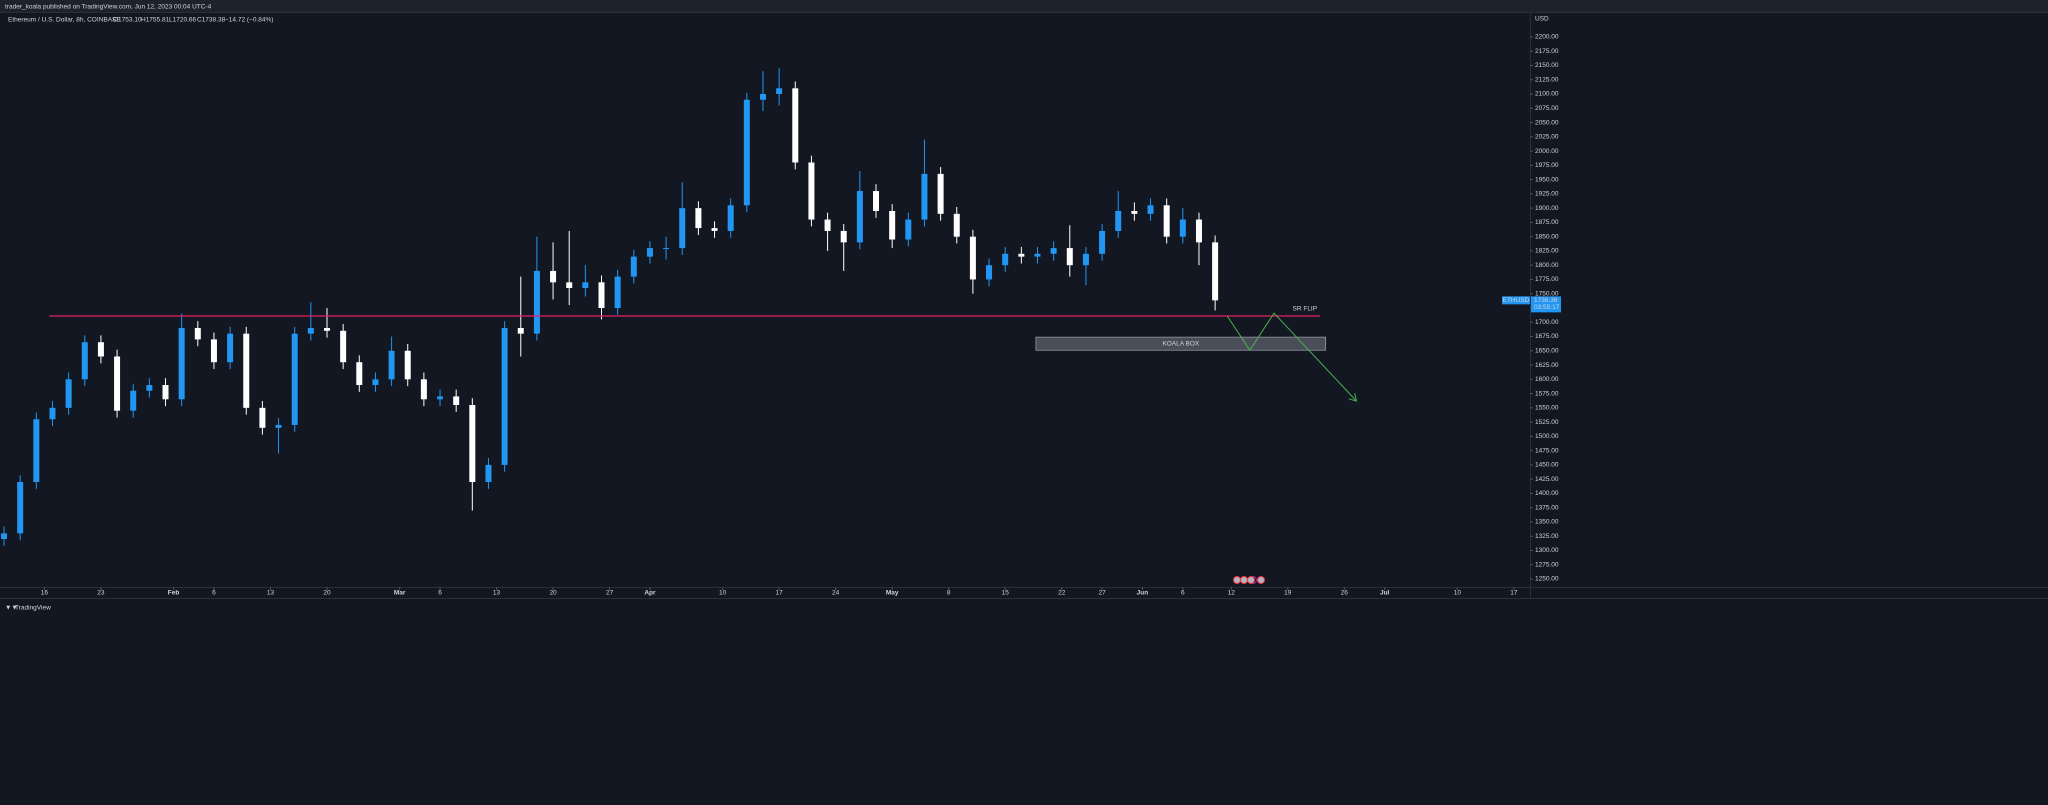 This screenshot has height=805, width=2048. What do you see at coordinates (11, 608) in the screenshot?
I see `logo: ▼▼` at bounding box center [11, 608].